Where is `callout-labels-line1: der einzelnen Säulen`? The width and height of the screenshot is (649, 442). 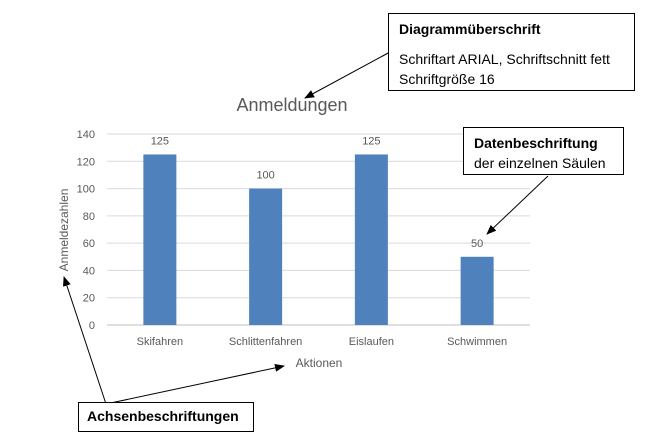 callout-labels-line1: der einzelnen Säulen is located at coordinates (540, 163).